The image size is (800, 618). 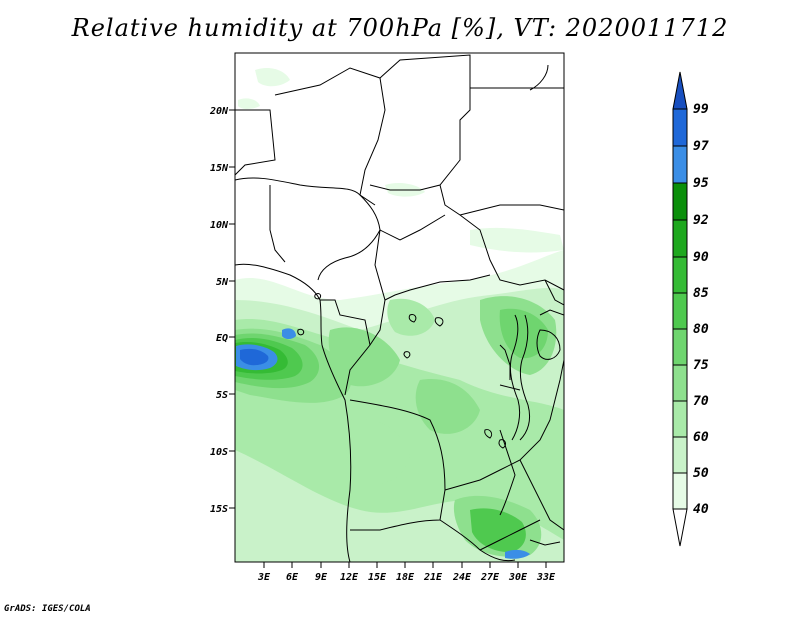 I want to click on lat-label: 10N, so click(x=219, y=225).